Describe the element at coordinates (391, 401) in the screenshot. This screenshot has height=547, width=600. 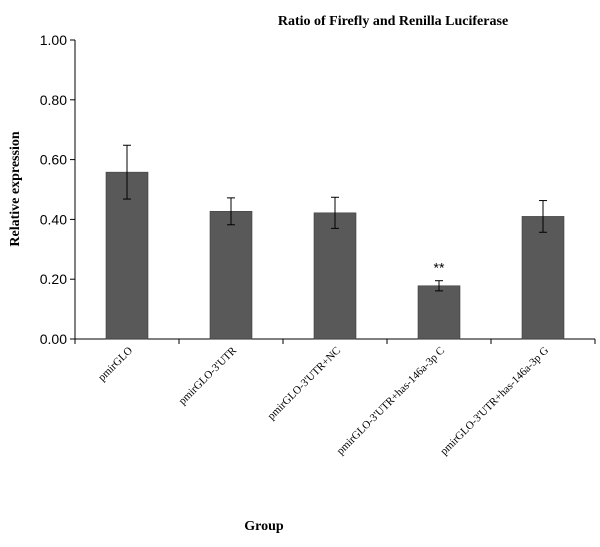
I see `x-category-label: pmirGLO-3'UTR+has-146a-3p C` at that location.